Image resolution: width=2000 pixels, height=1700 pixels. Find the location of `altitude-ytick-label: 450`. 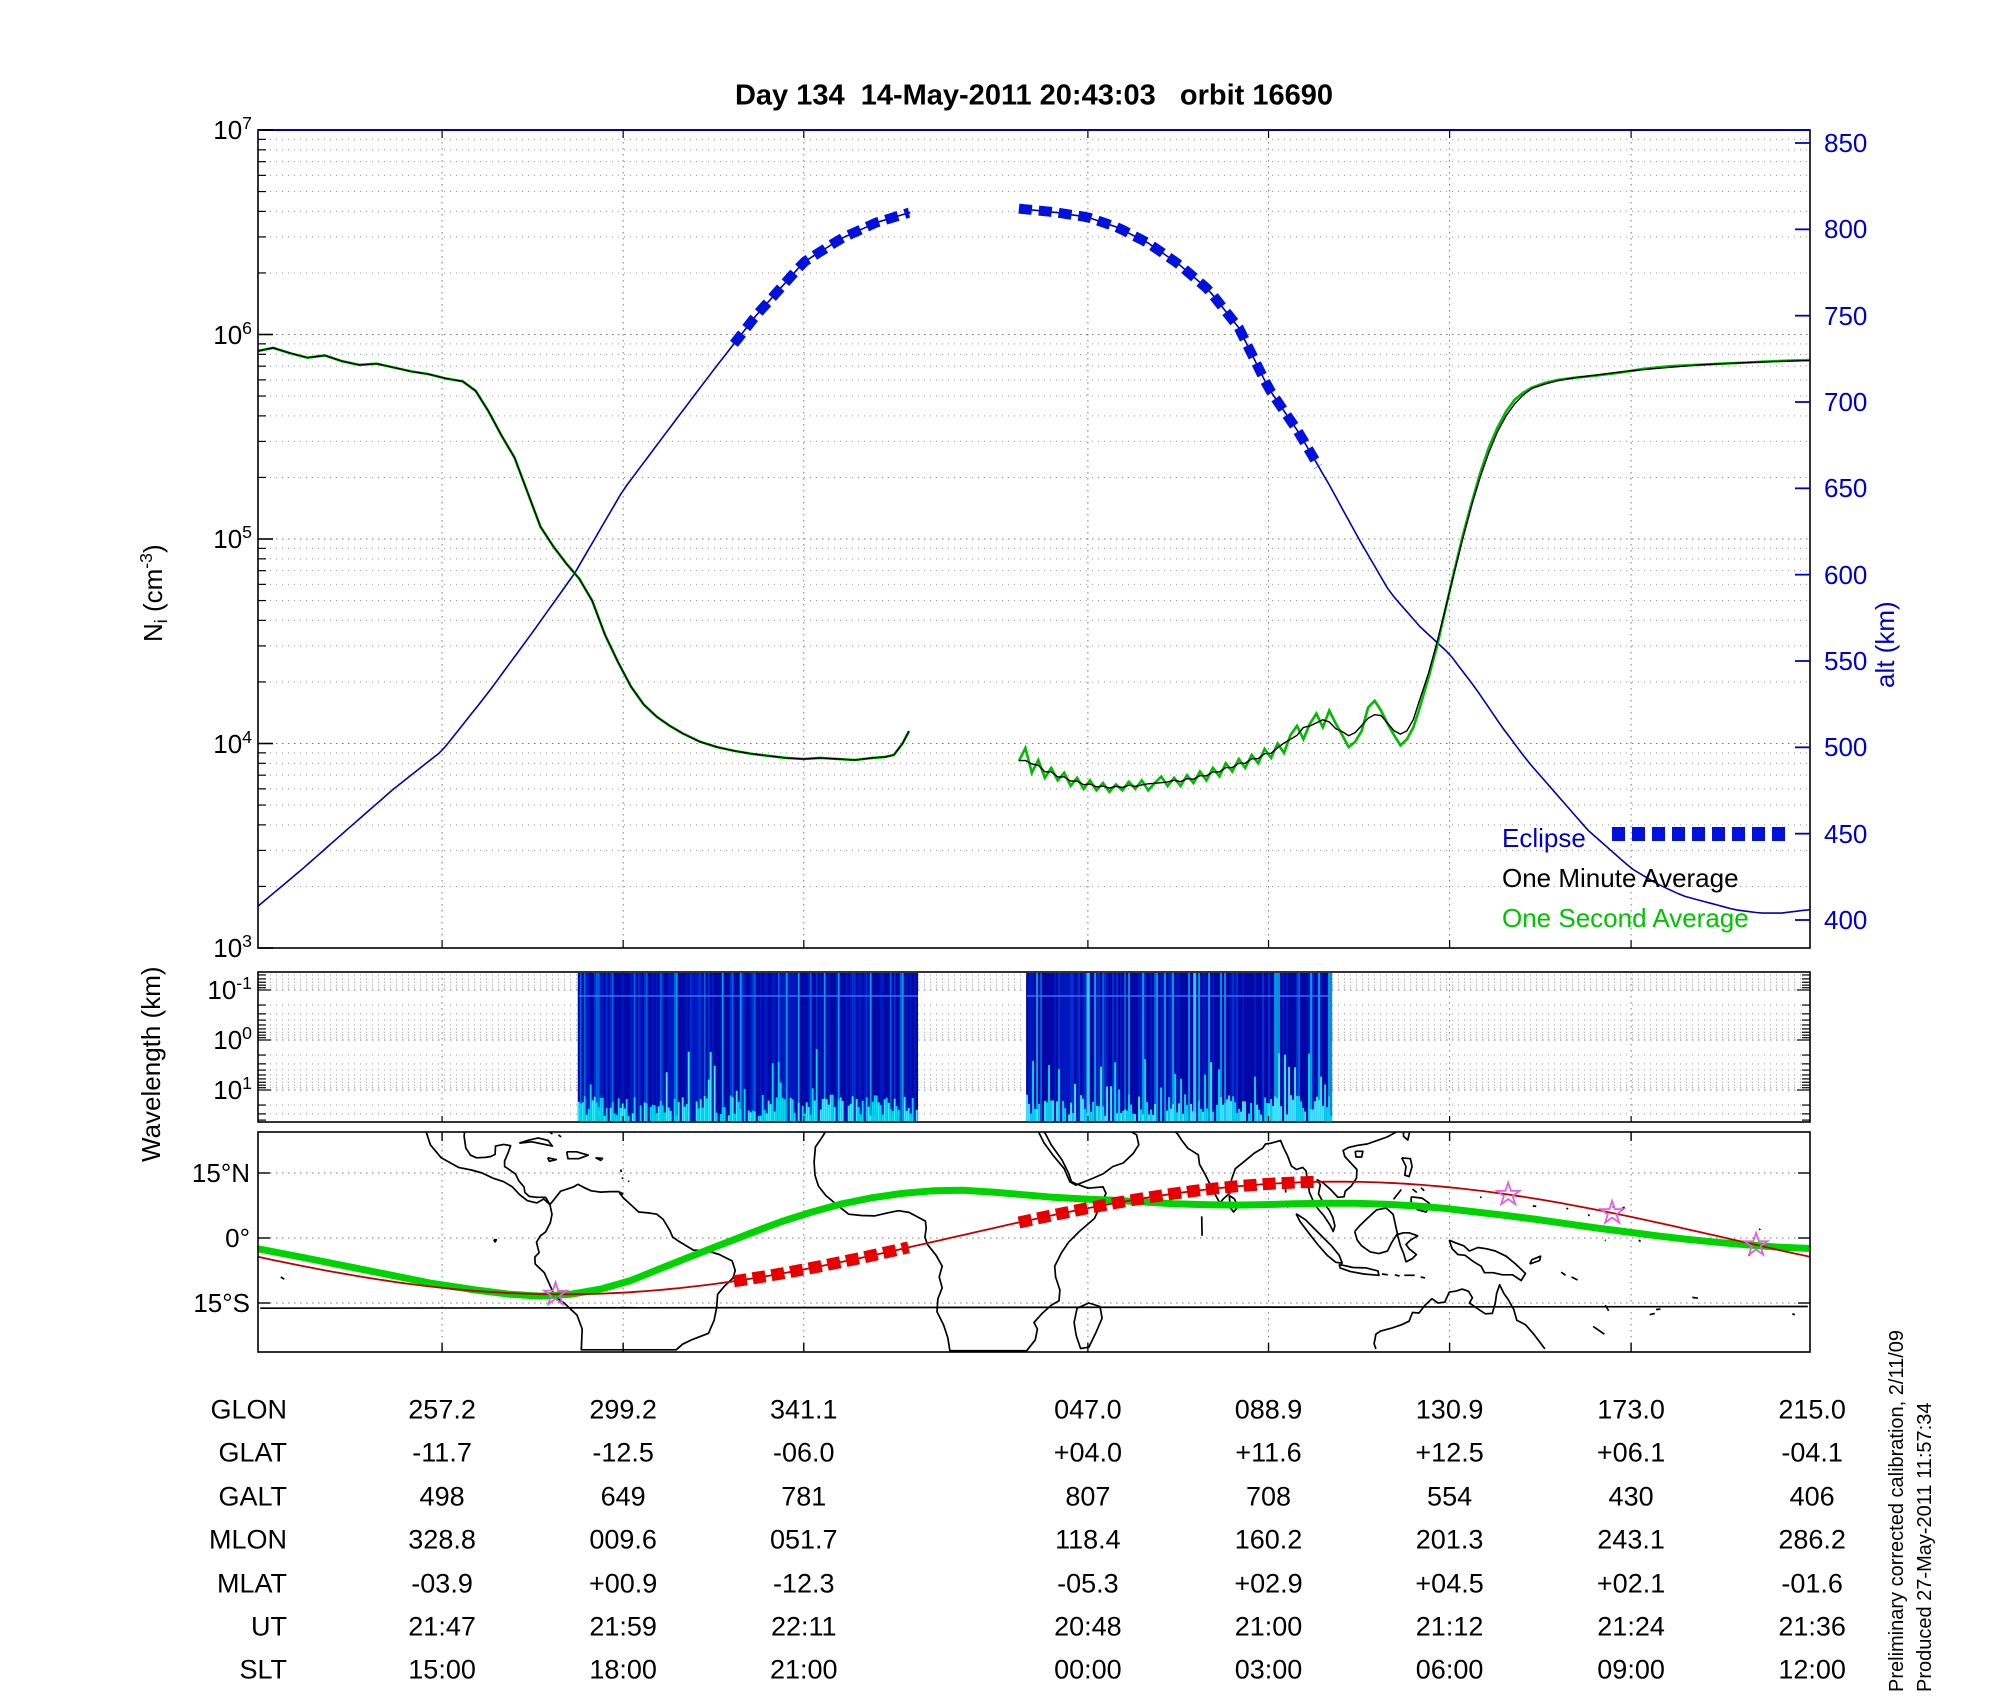

altitude-ytick-label: 450 is located at coordinates (1846, 833).